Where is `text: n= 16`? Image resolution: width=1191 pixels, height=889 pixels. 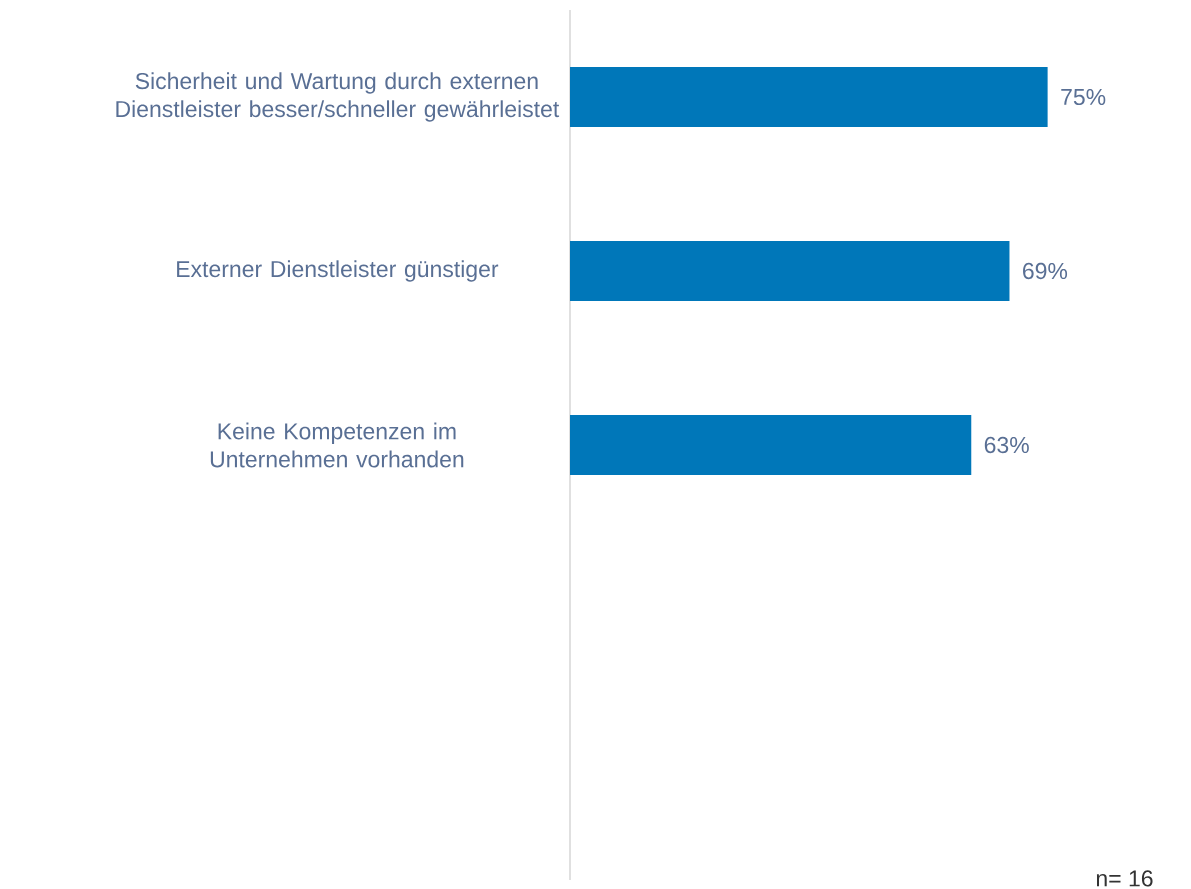
text: n= 16 is located at coordinates (1124, 878).